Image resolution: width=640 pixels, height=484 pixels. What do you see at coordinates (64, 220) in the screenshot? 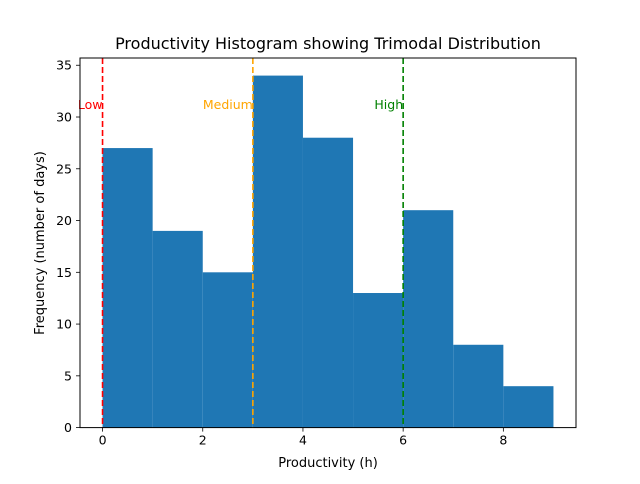
I see `y-tick-label: 20` at bounding box center [64, 220].